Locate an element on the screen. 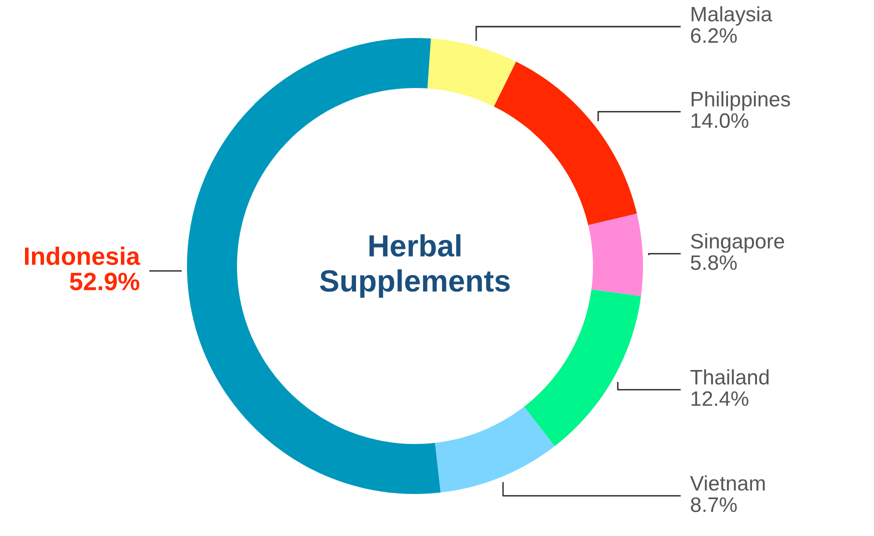 Image resolution: width=874 pixels, height=536 pixels. data-label: 5.8% is located at coordinates (713, 262).